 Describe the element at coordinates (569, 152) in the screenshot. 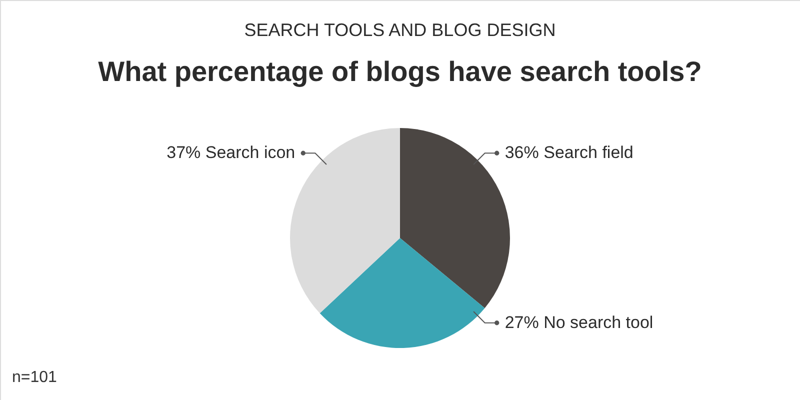

I see `slice-label: 36% Search field` at that location.